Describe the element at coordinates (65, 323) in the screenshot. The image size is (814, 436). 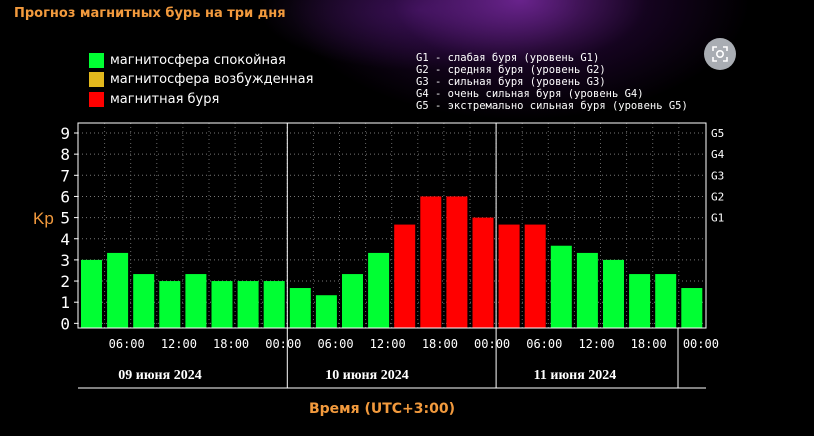
I see `y-tick-label: 0` at that location.